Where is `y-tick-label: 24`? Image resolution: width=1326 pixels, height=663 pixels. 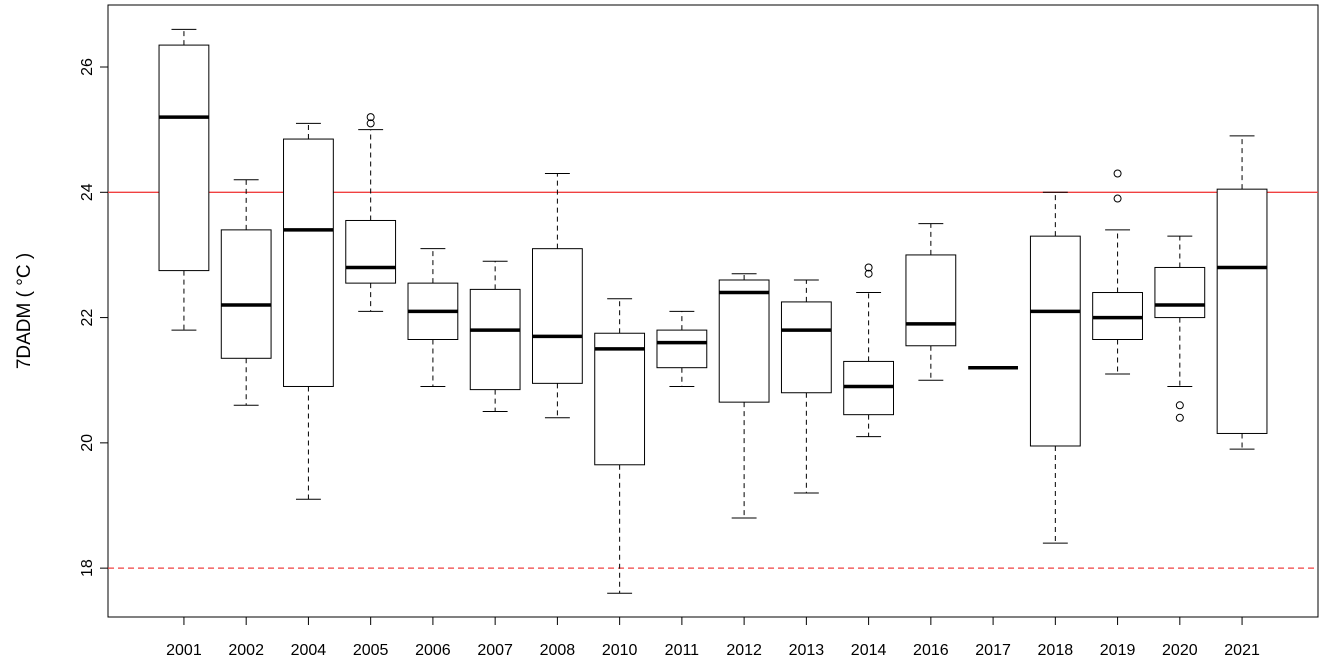
y-tick-label: 24 is located at coordinates (87, 192).